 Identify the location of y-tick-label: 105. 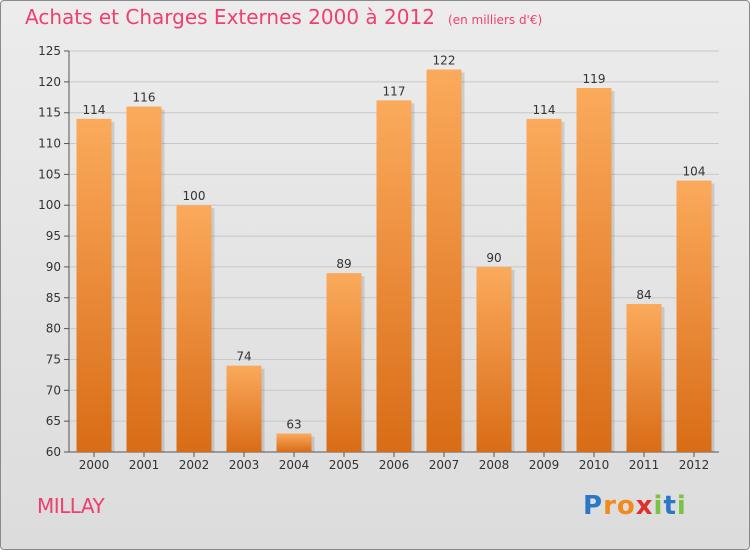
(49, 174).